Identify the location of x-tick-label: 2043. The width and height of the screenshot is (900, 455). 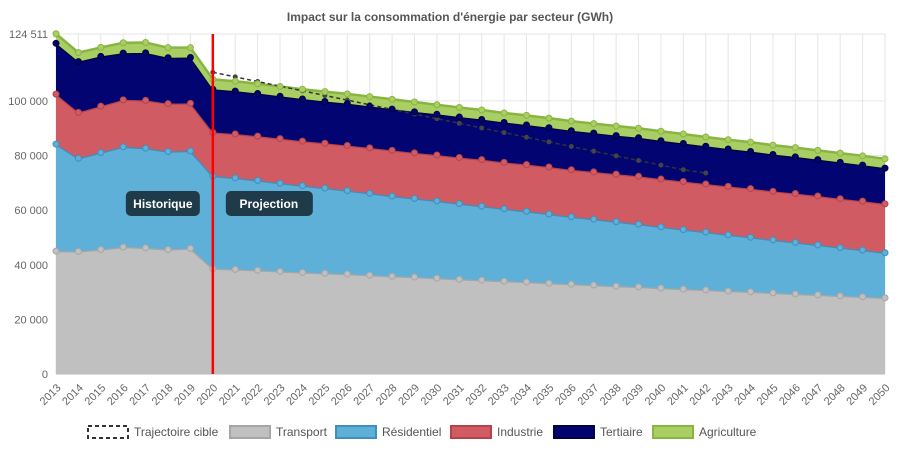
(723, 395).